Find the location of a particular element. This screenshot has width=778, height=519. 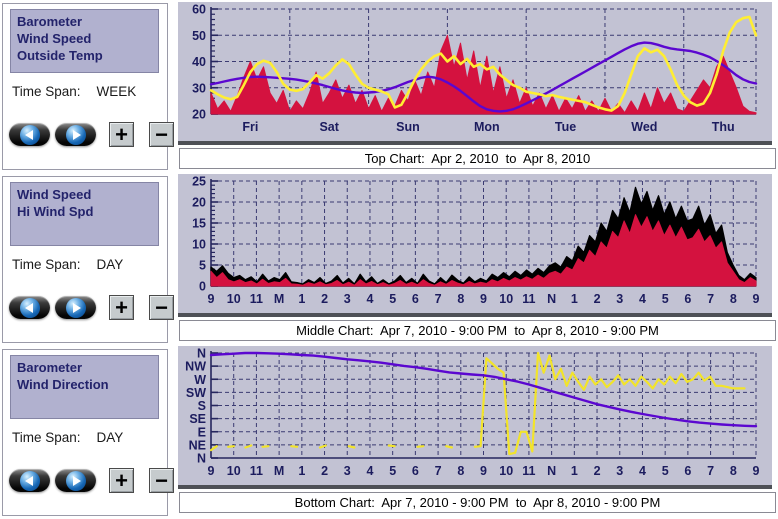

svg-text: Mon is located at coordinates (487, 127).